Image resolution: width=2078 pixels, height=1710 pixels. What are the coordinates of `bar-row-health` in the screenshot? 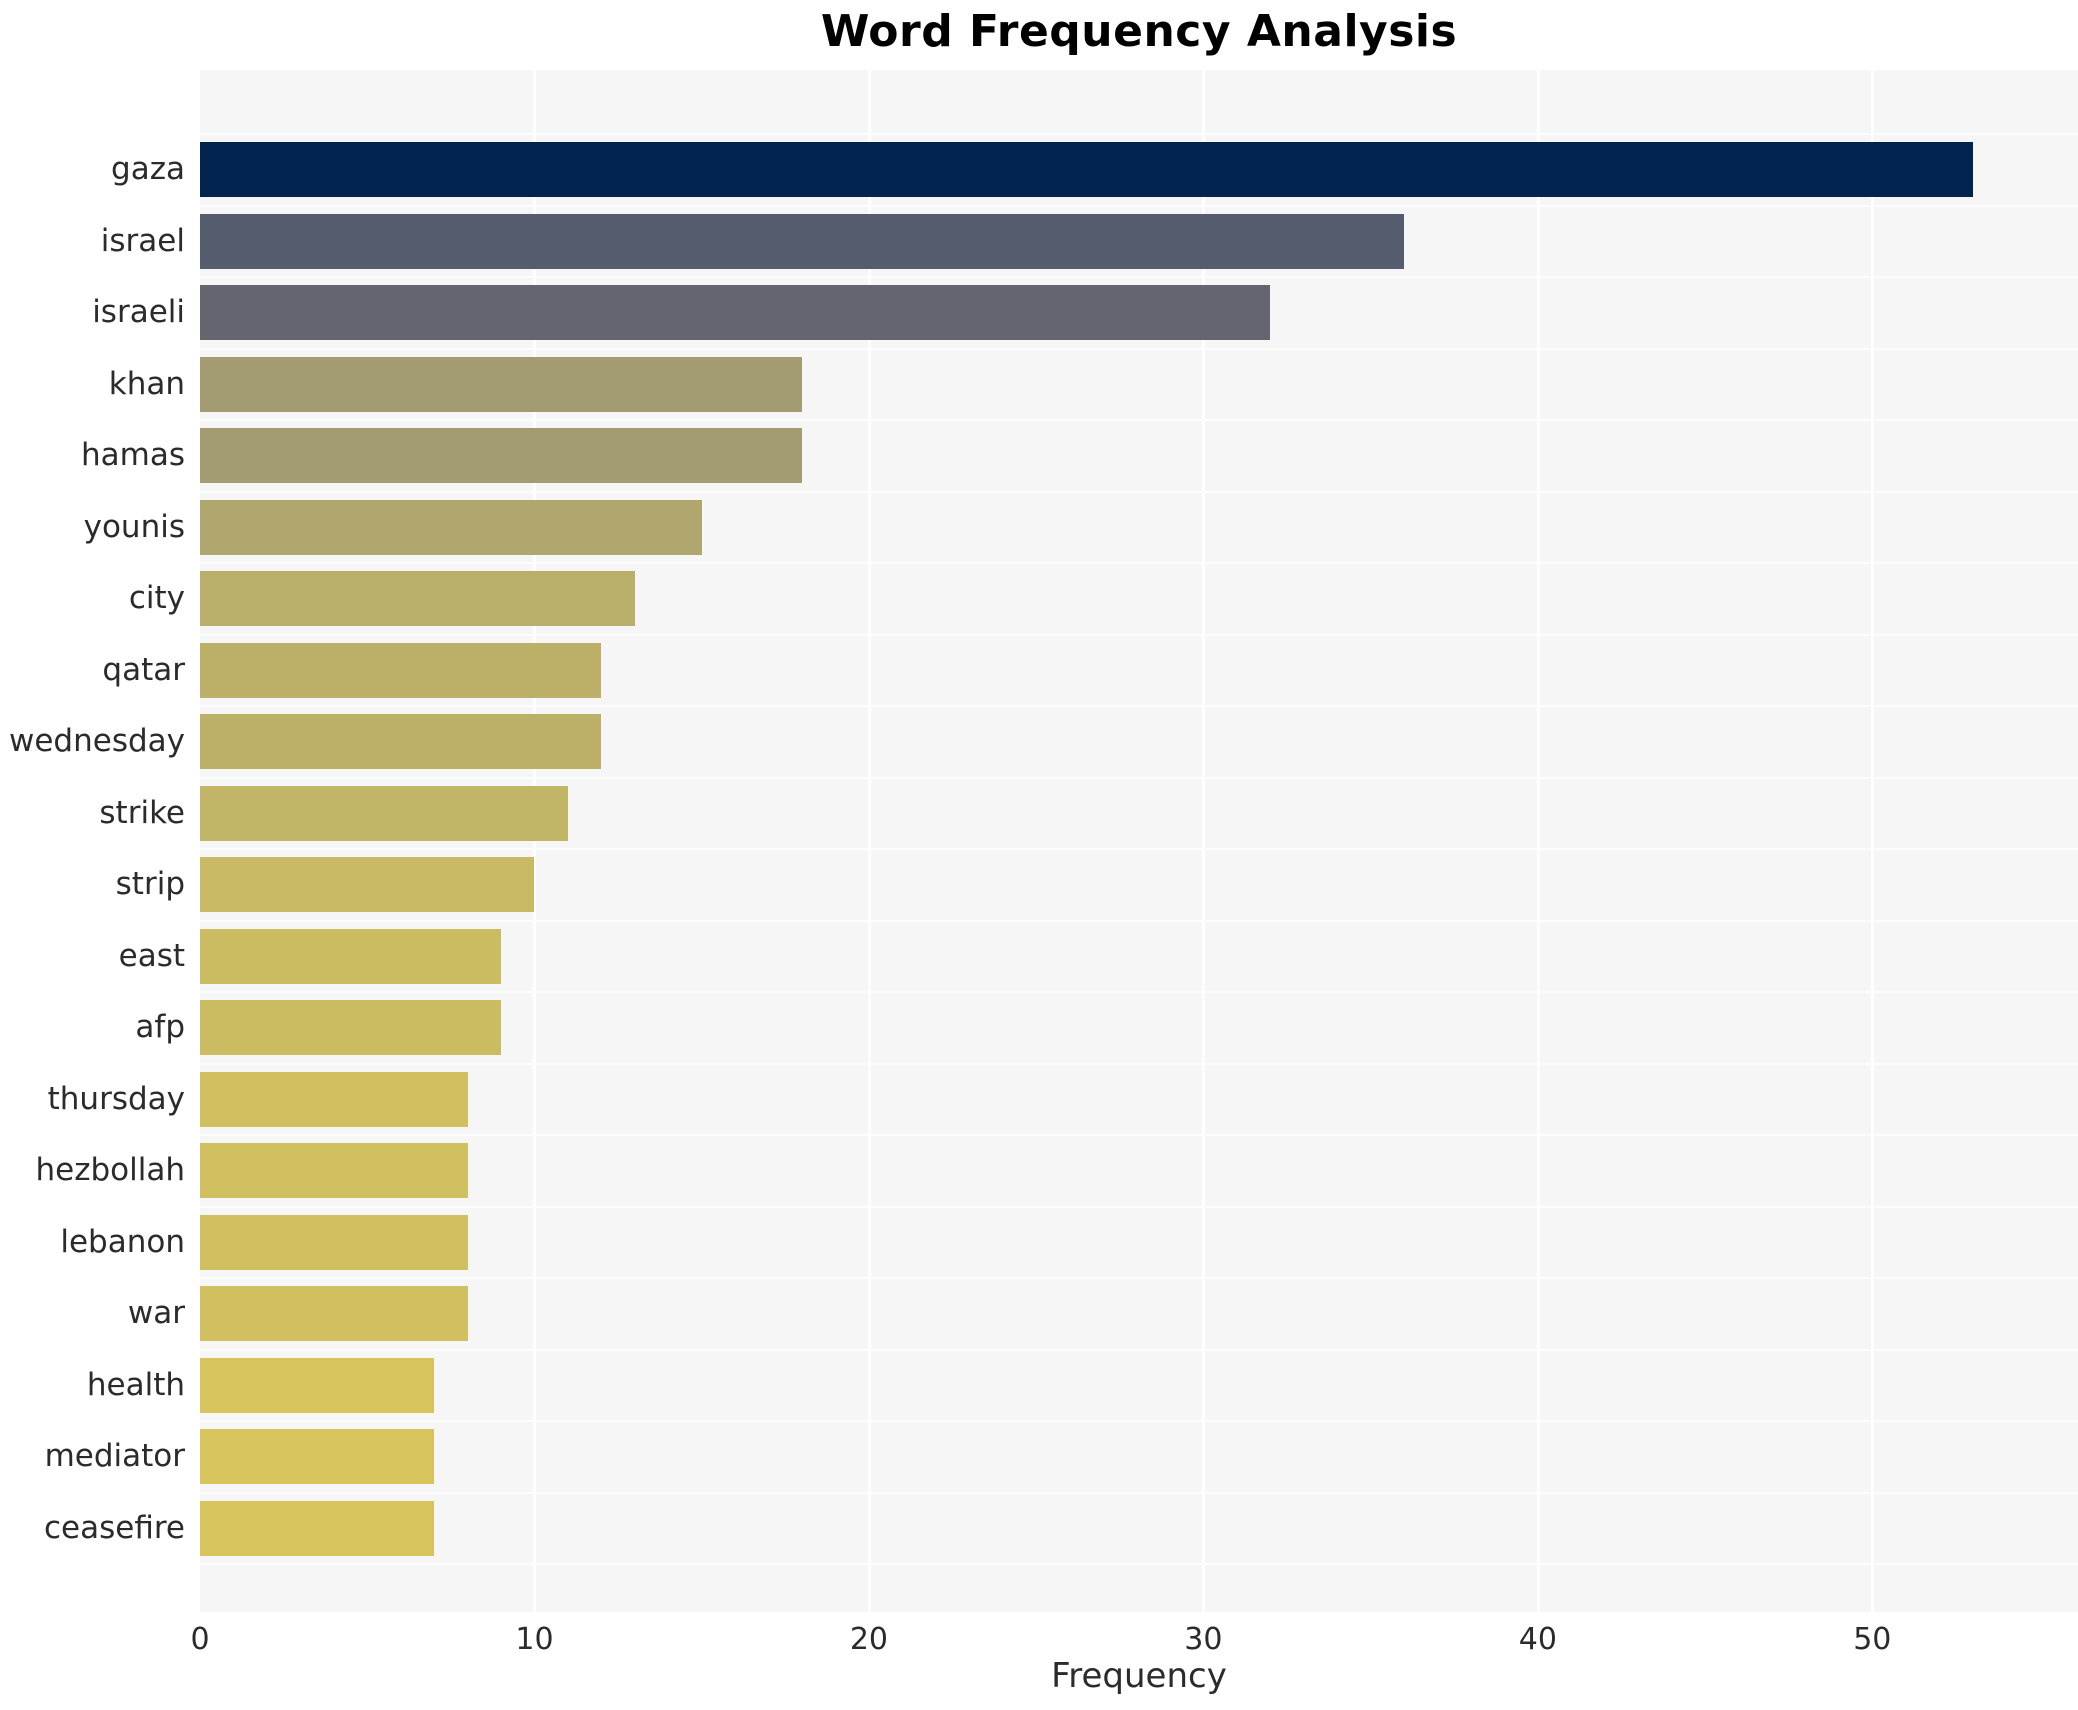 It's located at (1139, 1386).